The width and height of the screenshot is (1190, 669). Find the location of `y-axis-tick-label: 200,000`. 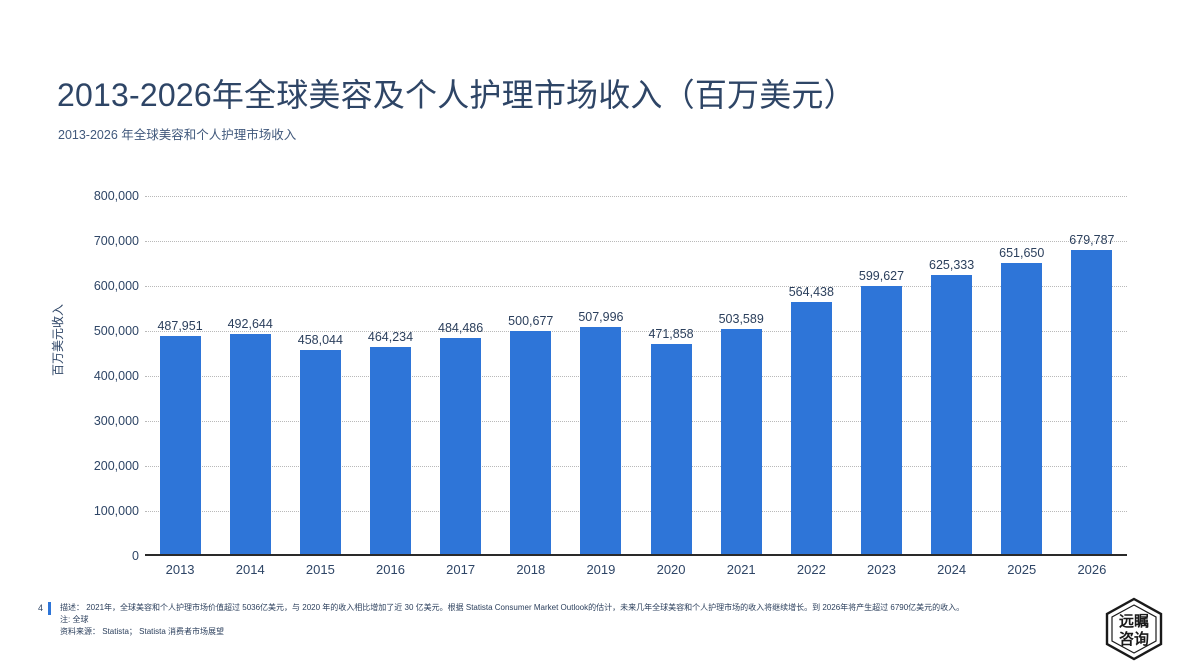

y-axis-tick-label: 200,000 is located at coordinates (116, 466).